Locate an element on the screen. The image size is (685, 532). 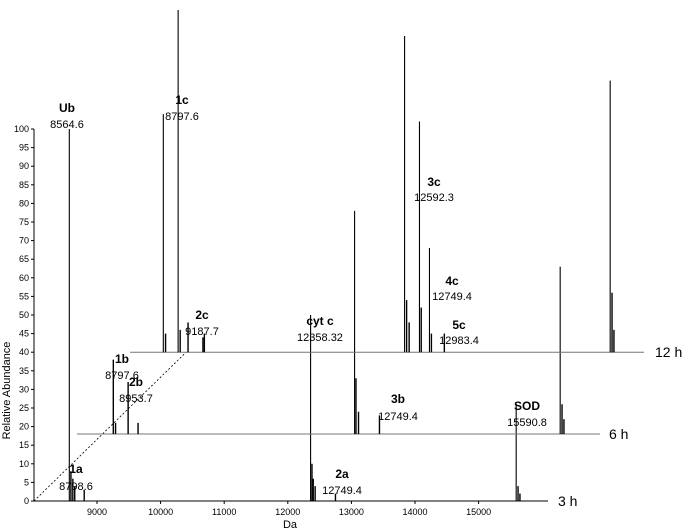
y-tick-label: 95 is located at coordinates (24, 148).